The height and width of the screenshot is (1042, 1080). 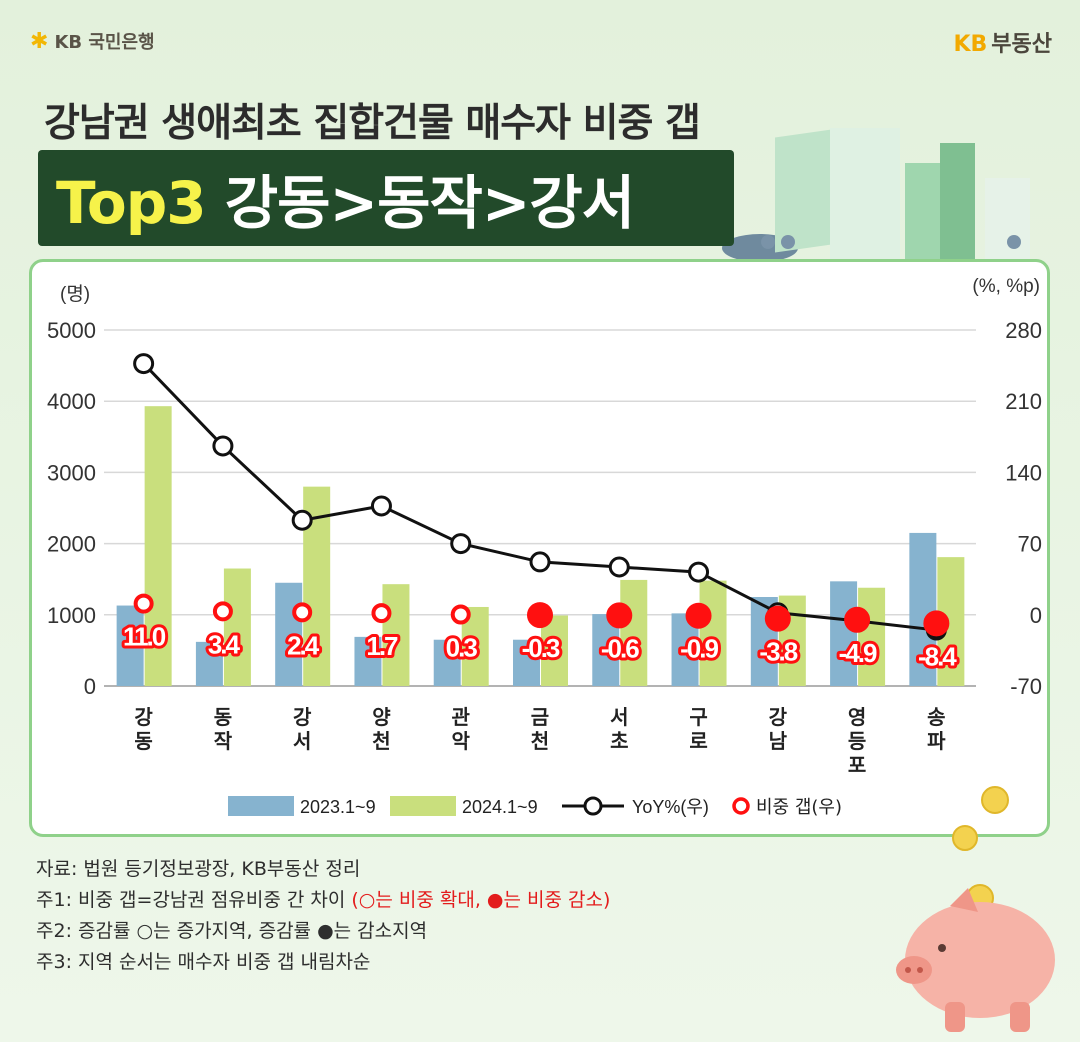 What do you see at coordinates (194, 900) in the screenshot?
I see `note-1-text: 주1: 비중 갭=강남권 점유비중 간 차이` at bounding box center [194, 900].